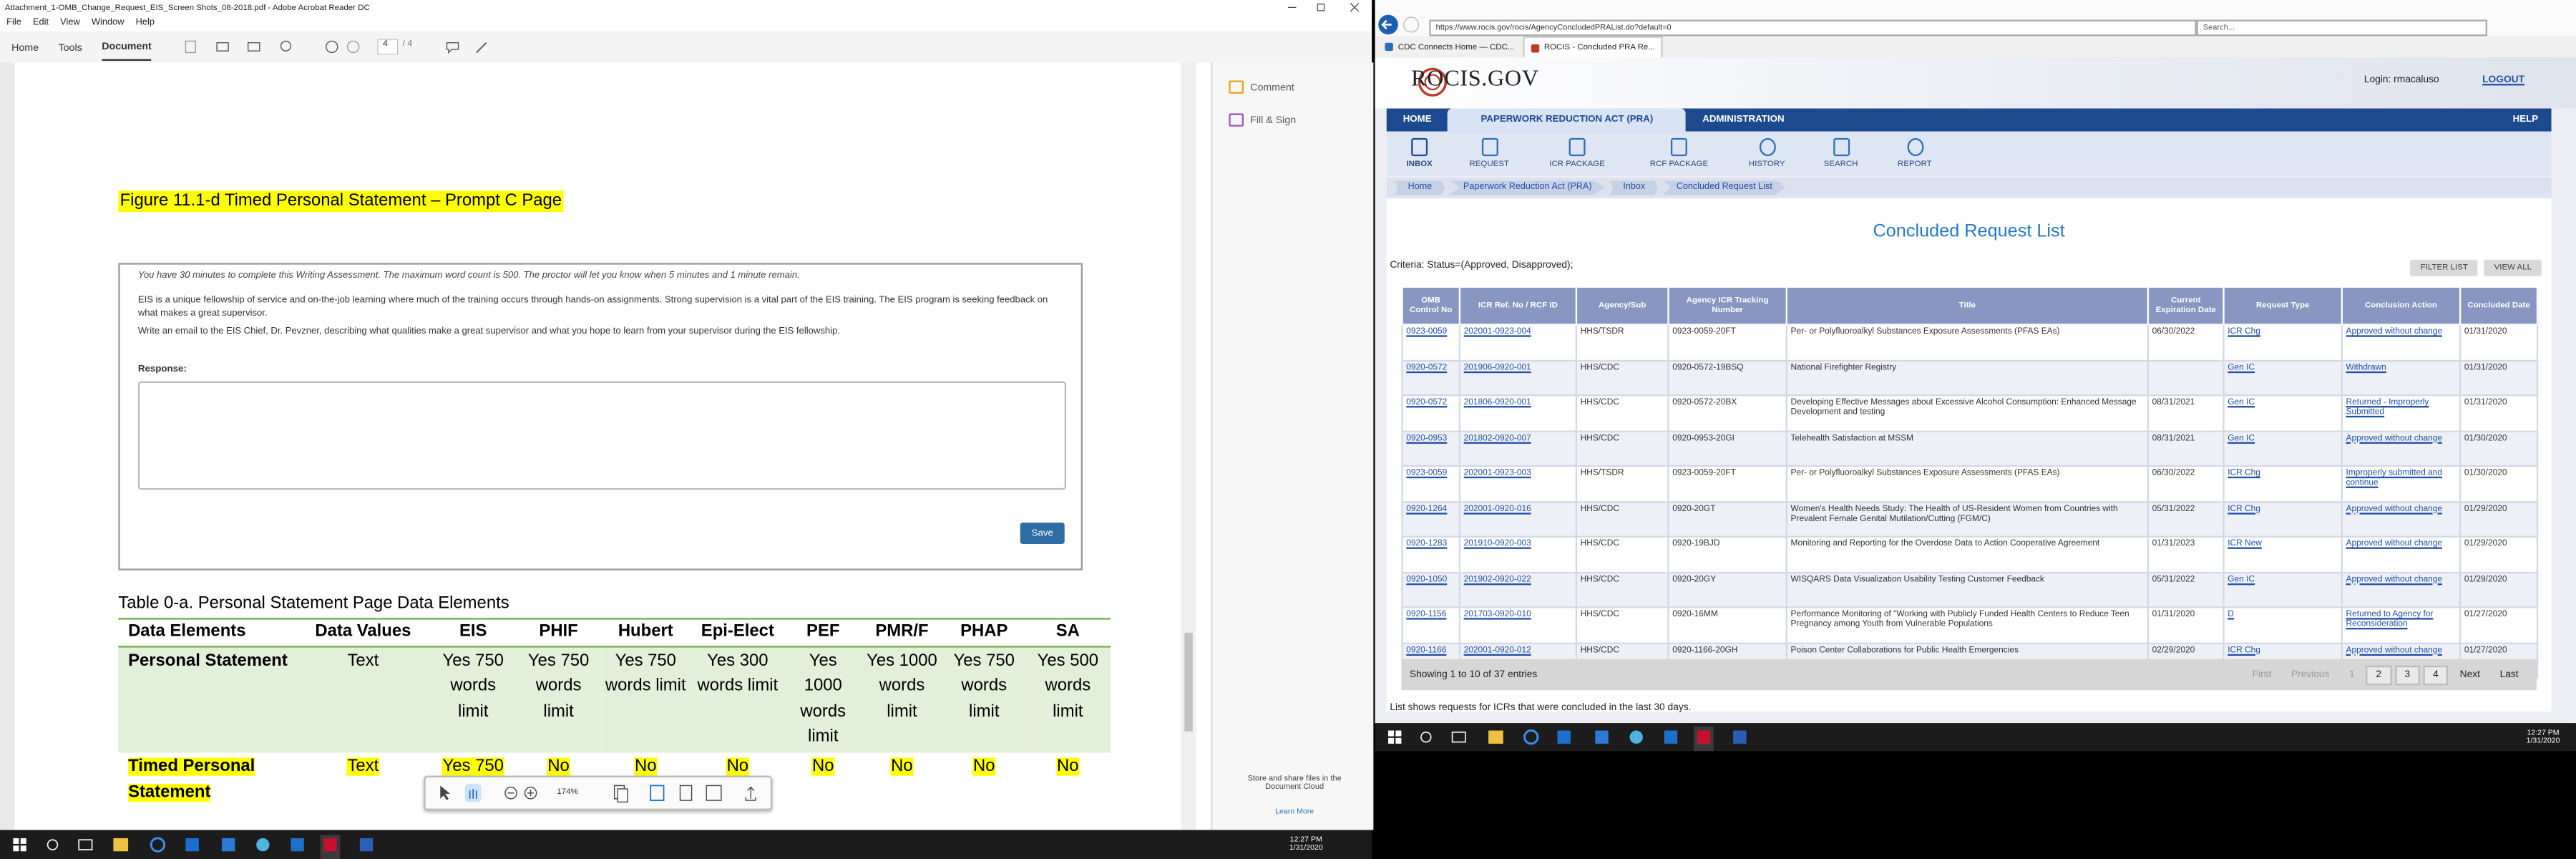  What do you see at coordinates (1518, 306) in the screenshot?
I see `column-header: ICR Ref. No / RCF ID` at bounding box center [1518, 306].